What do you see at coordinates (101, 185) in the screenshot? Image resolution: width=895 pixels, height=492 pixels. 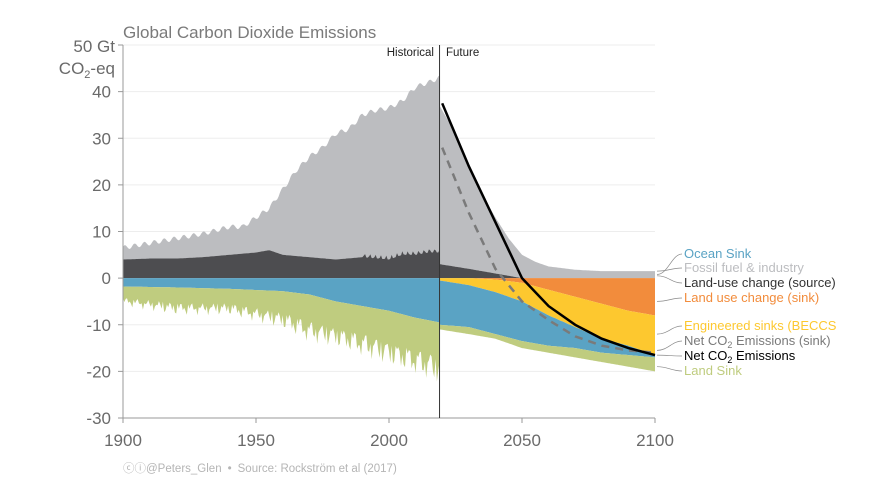 I see `y-tick-label: 20` at bounding box center [101, 185].